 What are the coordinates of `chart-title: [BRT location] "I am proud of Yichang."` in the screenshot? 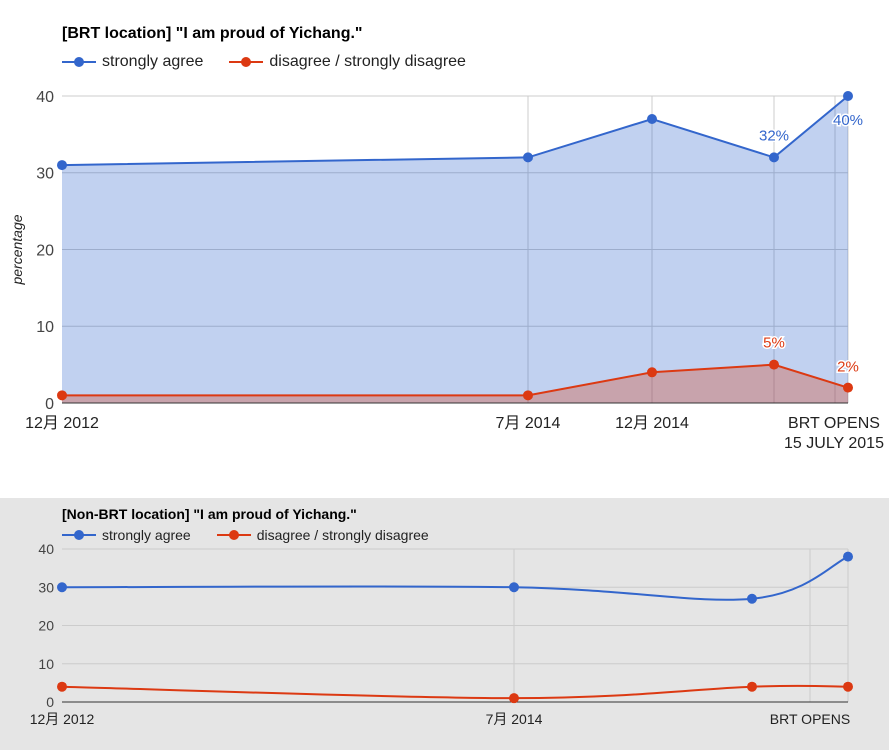 It's located at (212, 33).